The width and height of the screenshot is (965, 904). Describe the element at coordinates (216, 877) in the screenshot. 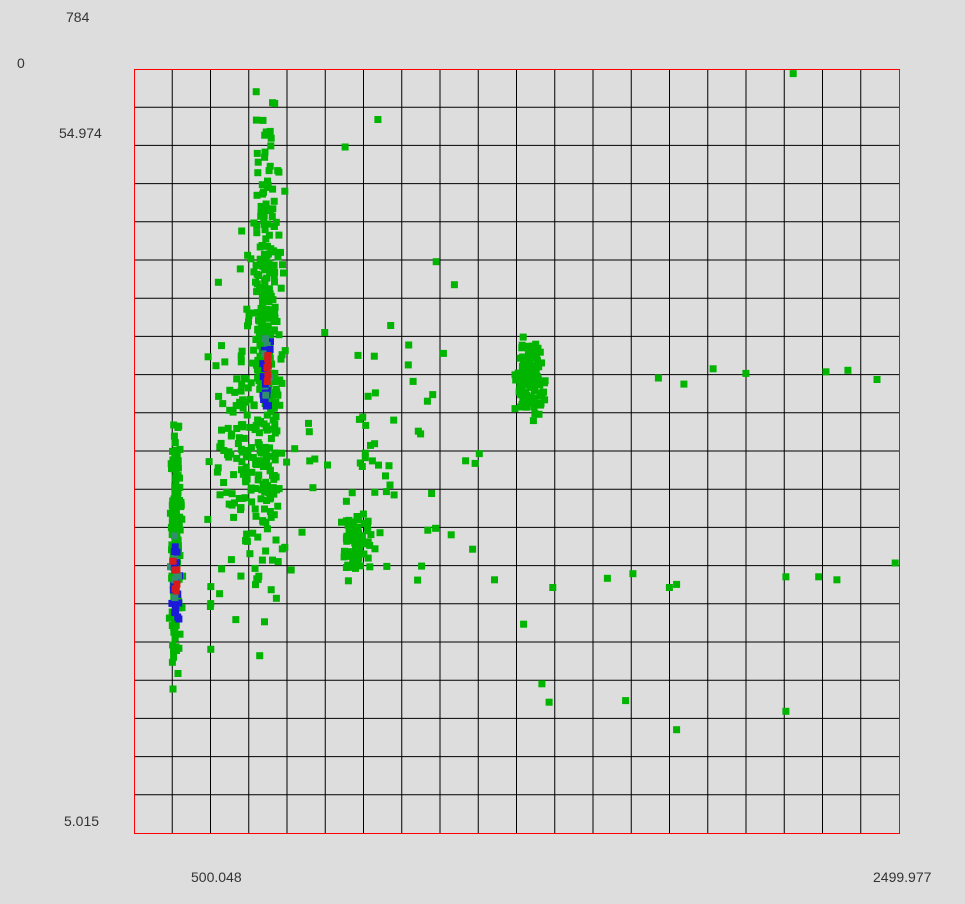

I see `x-axis-left-label: 500.048` at that location.